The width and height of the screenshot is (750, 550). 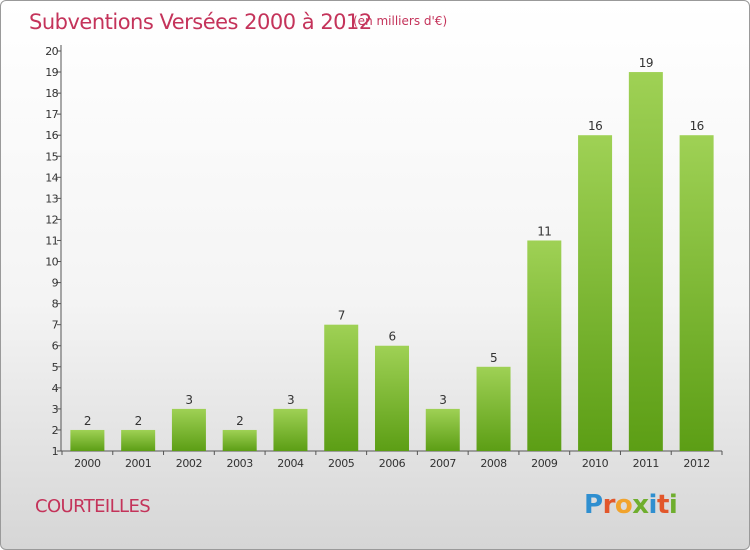 What do you see at coordinates (544, 231) in the screenshot?
I see `bar-value-label: 11` at bounding box center [544, 231].